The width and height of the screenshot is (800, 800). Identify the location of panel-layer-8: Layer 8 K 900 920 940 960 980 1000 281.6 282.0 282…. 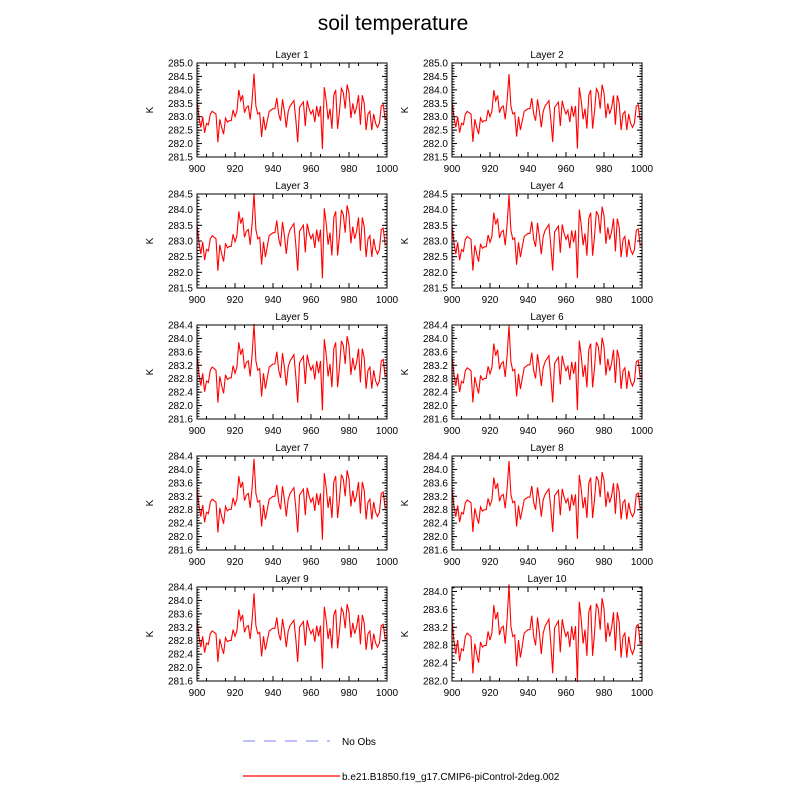
(527, 505).